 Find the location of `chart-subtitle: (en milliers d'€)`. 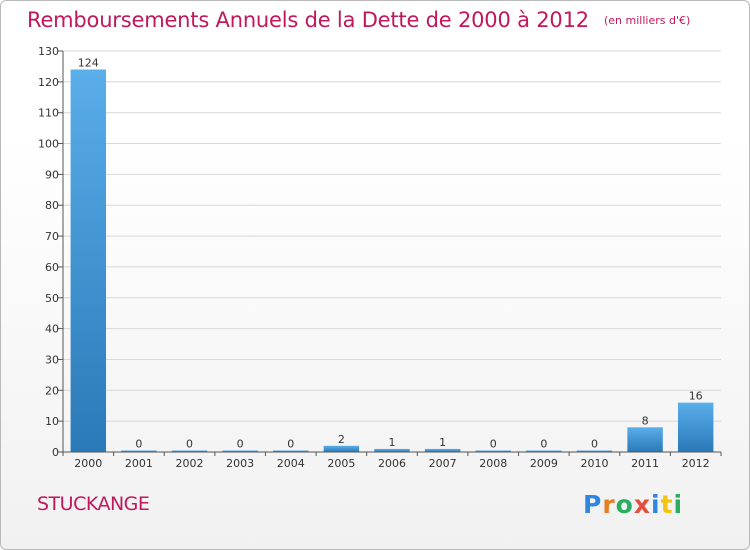

chart-subtitle: (en milliers d'€) is located at coordinates (647, 20).